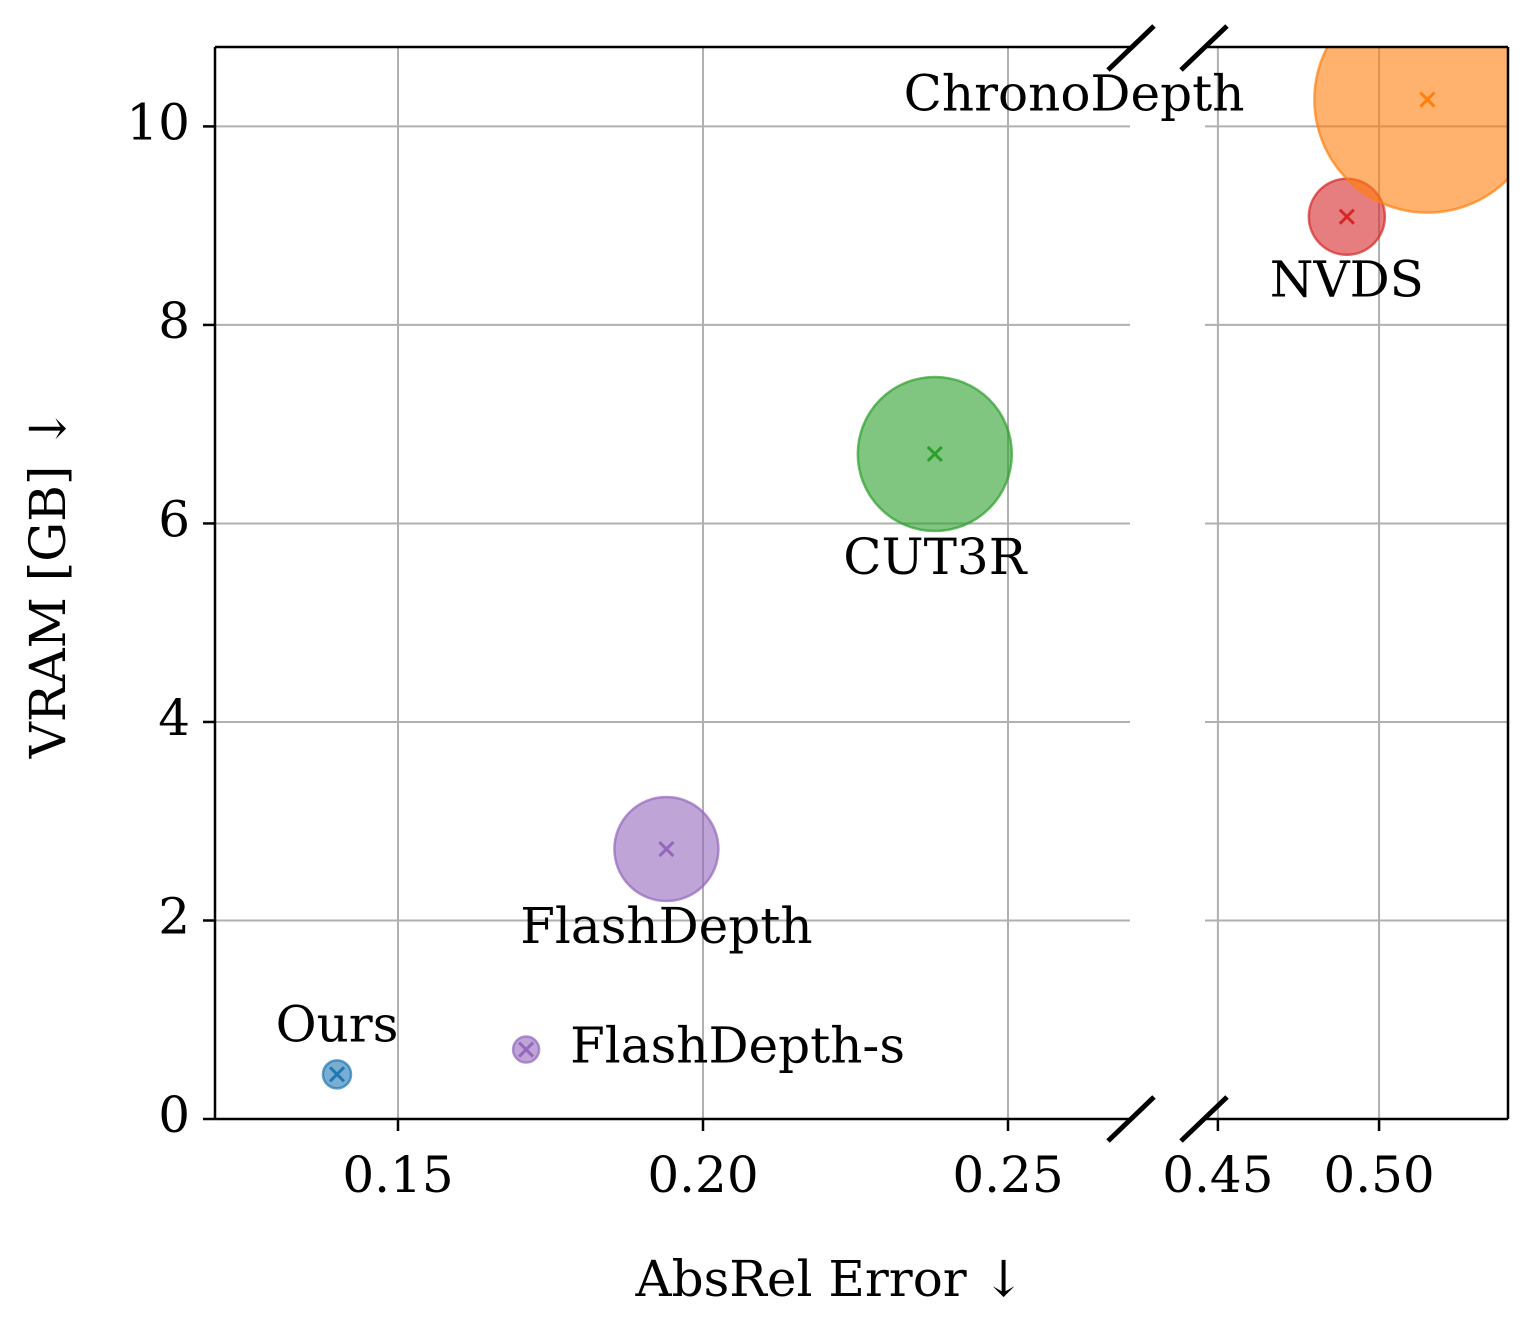 Image resolution: width=1526 pixels, height=1330 pixels. Describe the element at coordinates (666, 926) in the screenshot. I see `point-label: FlashDepth` at that location.